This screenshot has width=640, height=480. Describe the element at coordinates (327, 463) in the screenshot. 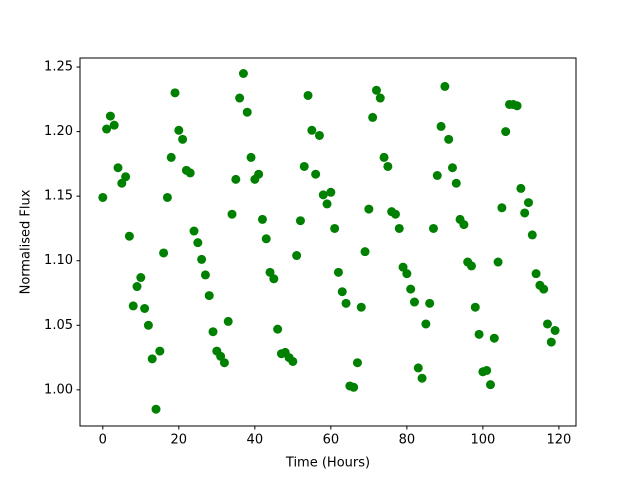

I see `x-axis-label: Time (Hours)` at that location.